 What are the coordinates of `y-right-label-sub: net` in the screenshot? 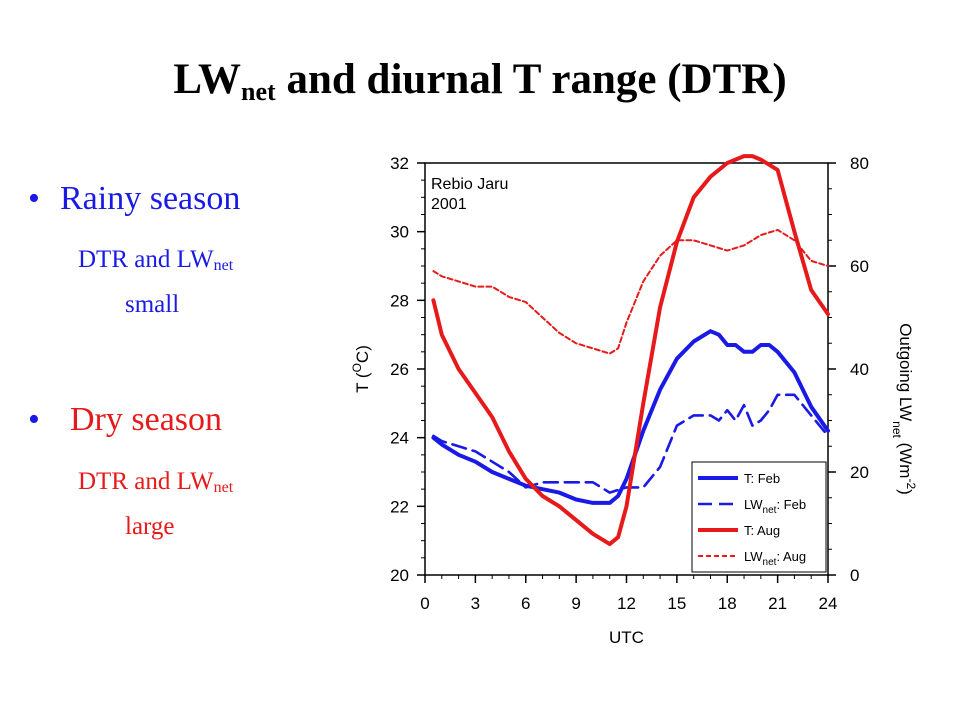 It's located at (897, 429).